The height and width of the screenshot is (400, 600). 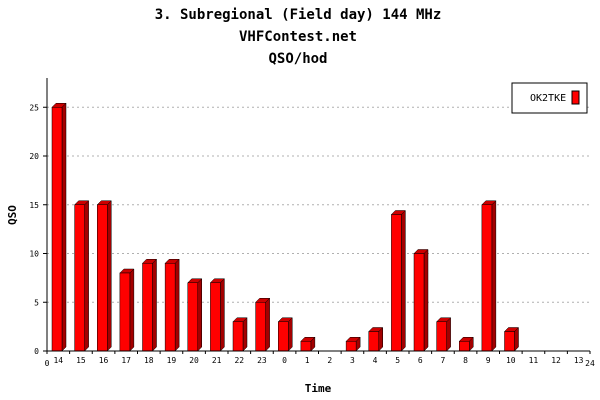 What do you see at coordinates (34, 107) in the screenshot?
I see `y-tick-label: 25` at bounding box center [34, 107].